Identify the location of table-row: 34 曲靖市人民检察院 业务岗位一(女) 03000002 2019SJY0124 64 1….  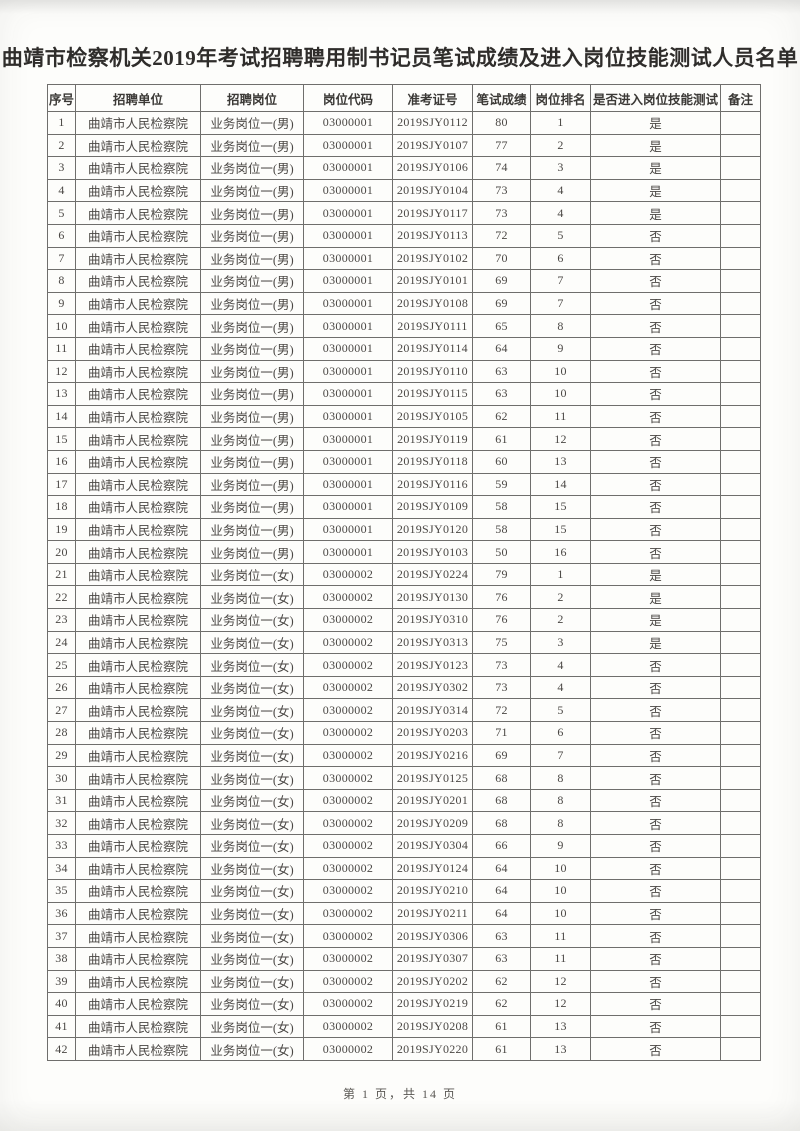
(404, 868).